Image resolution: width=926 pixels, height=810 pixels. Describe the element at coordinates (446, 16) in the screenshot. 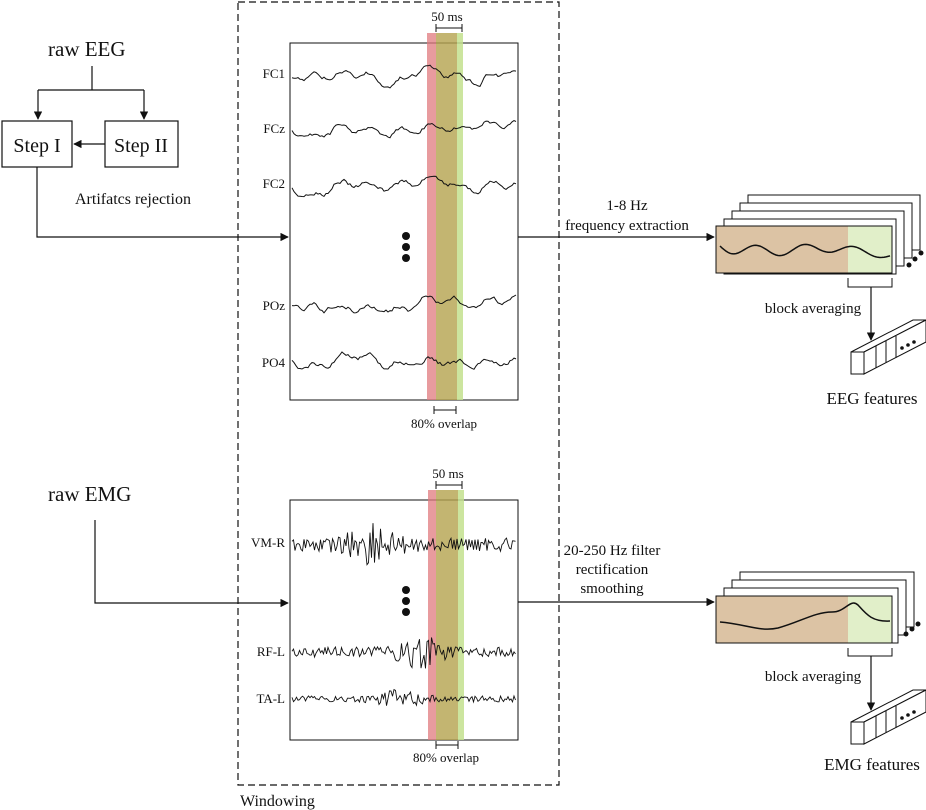

I see `eeg-window-size-label: 50 ms` at that location.